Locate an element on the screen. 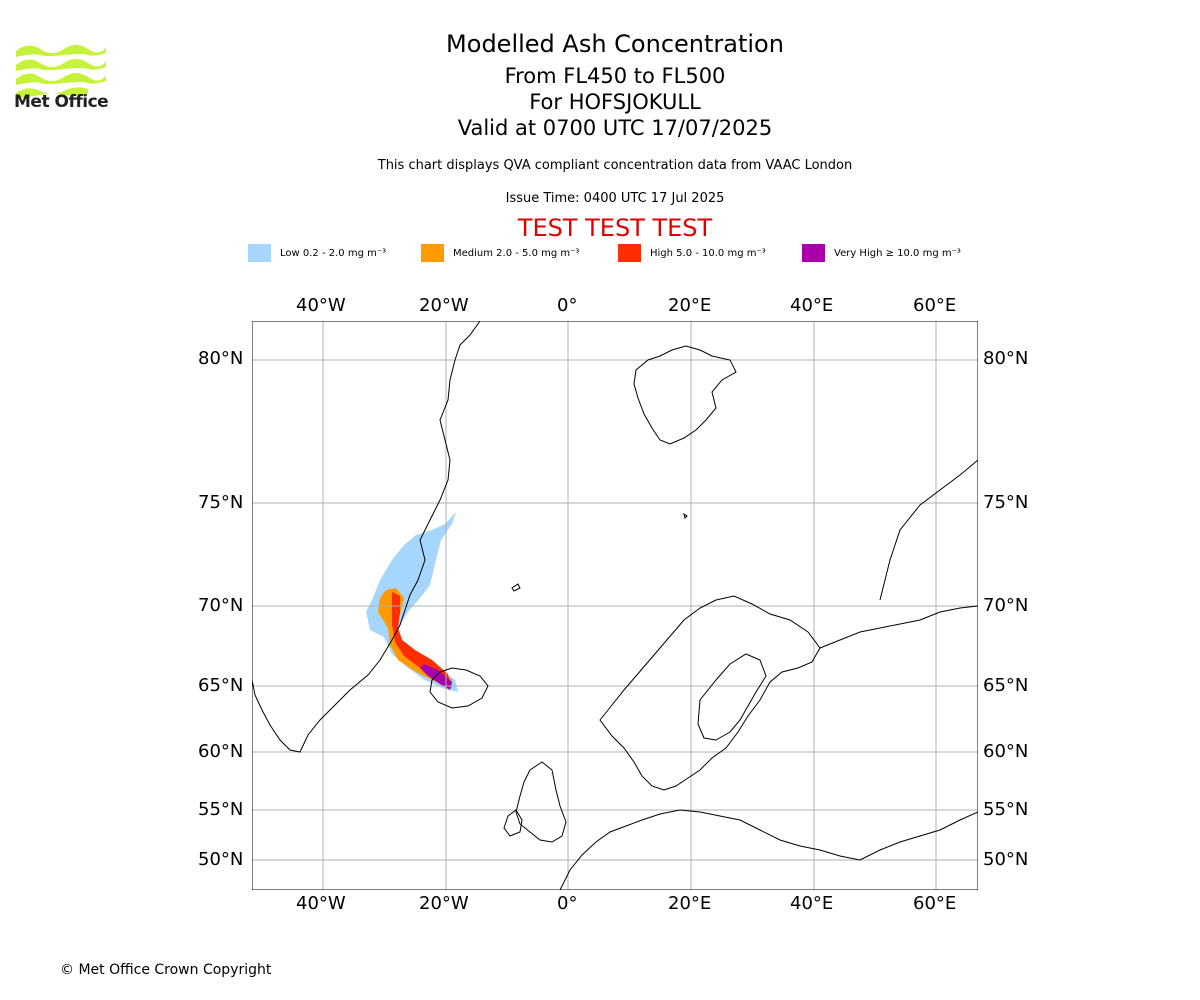  legend-swatch-high is located at coordinates (629, 253).